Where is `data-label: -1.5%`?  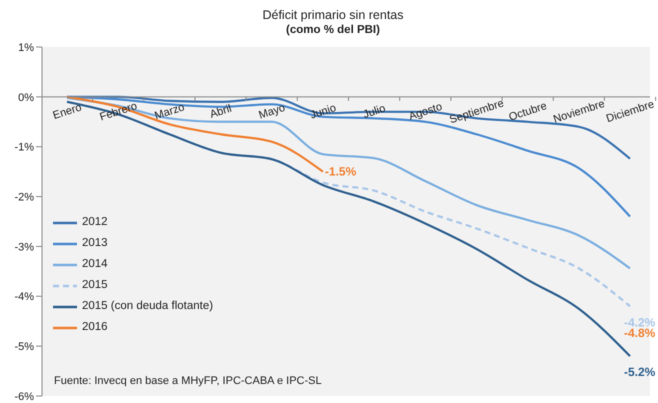
data-label: -1.5% is located at coordinates (340, 171).